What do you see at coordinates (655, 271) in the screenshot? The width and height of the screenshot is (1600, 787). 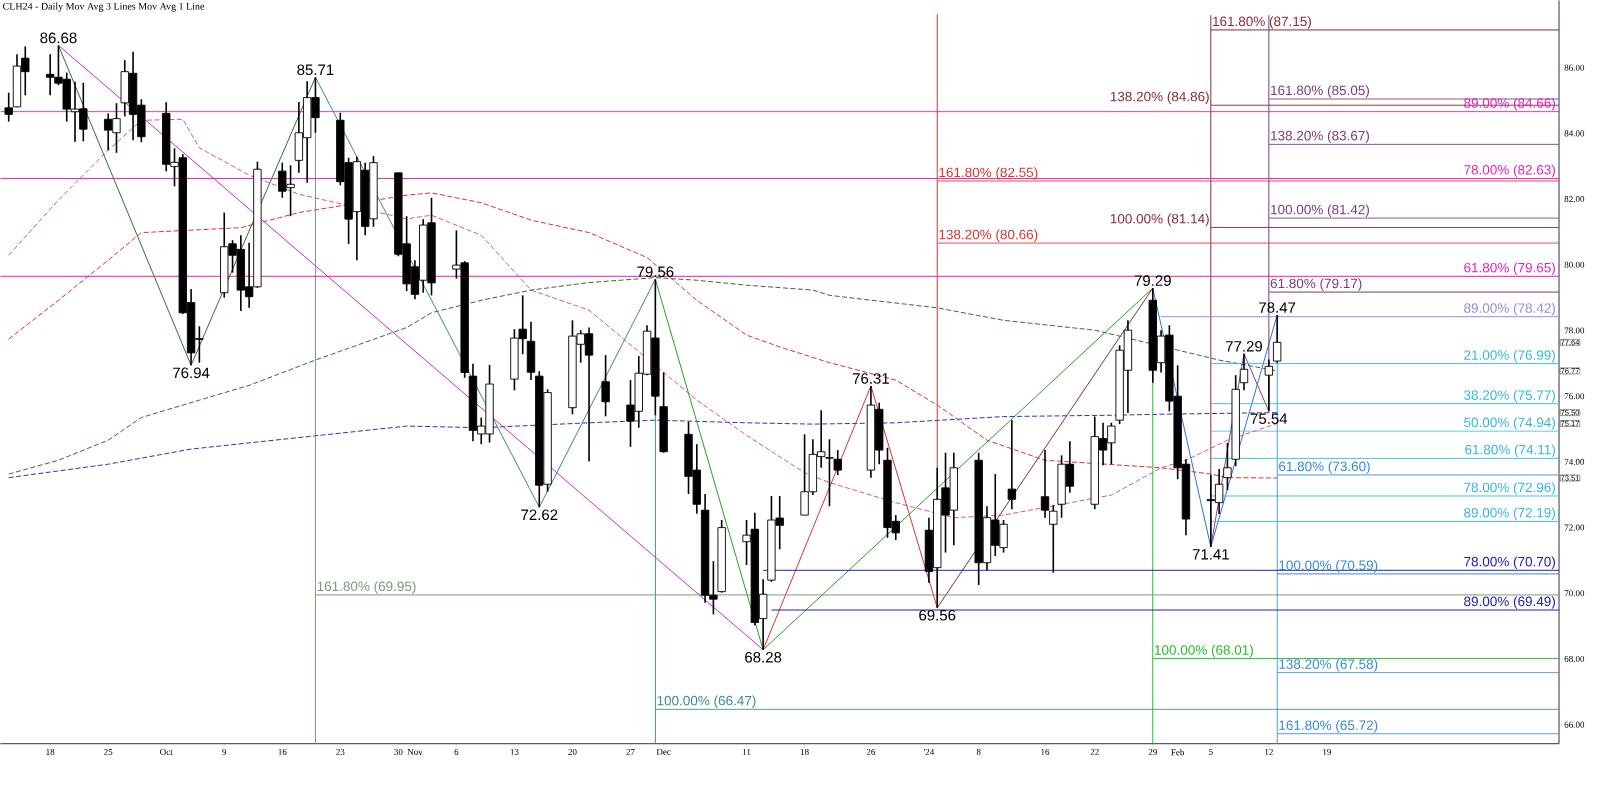 I see `annotation: 79.56` at bounding box center [655, 271].